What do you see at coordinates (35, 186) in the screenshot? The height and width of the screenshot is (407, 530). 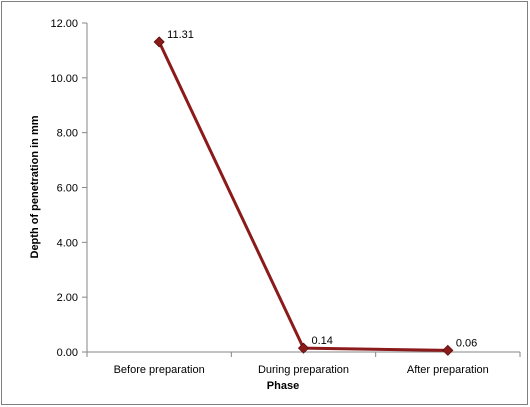 I see `y-axis-title: Depth of penetration in mm` at bounding box center [35, 186].